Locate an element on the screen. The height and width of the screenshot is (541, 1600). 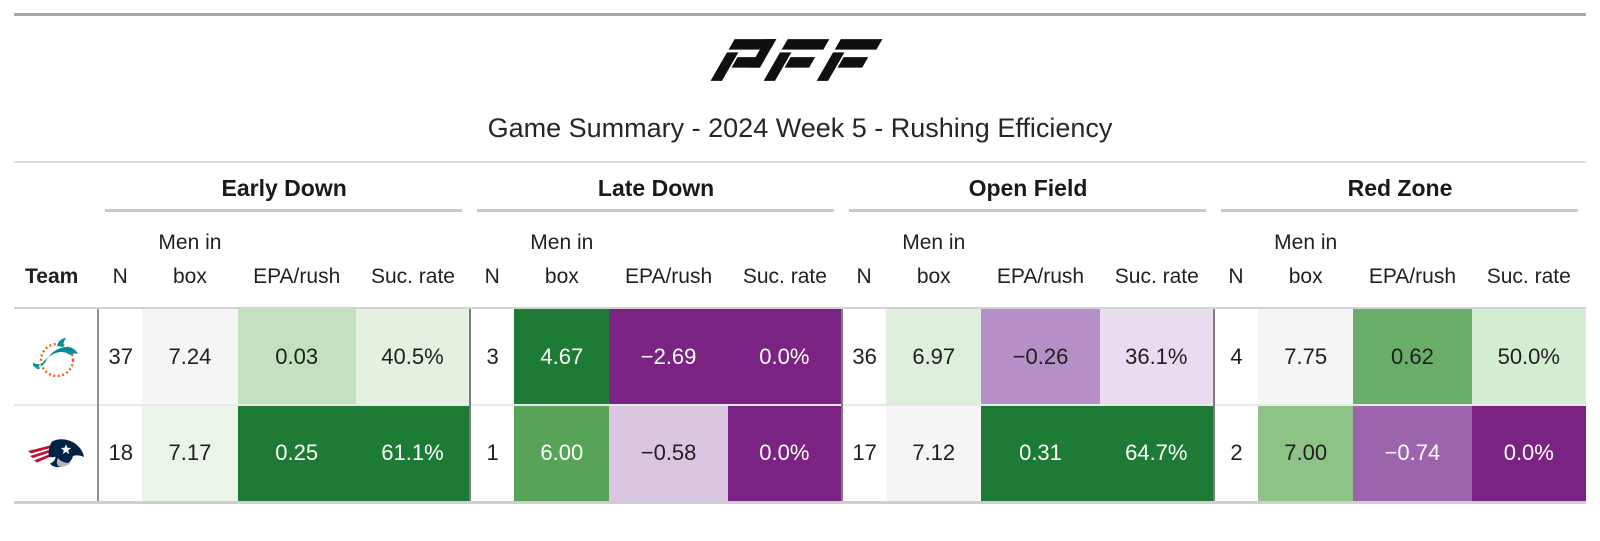
group-header-early-down: Early Down is located at coordinates (284, 187).